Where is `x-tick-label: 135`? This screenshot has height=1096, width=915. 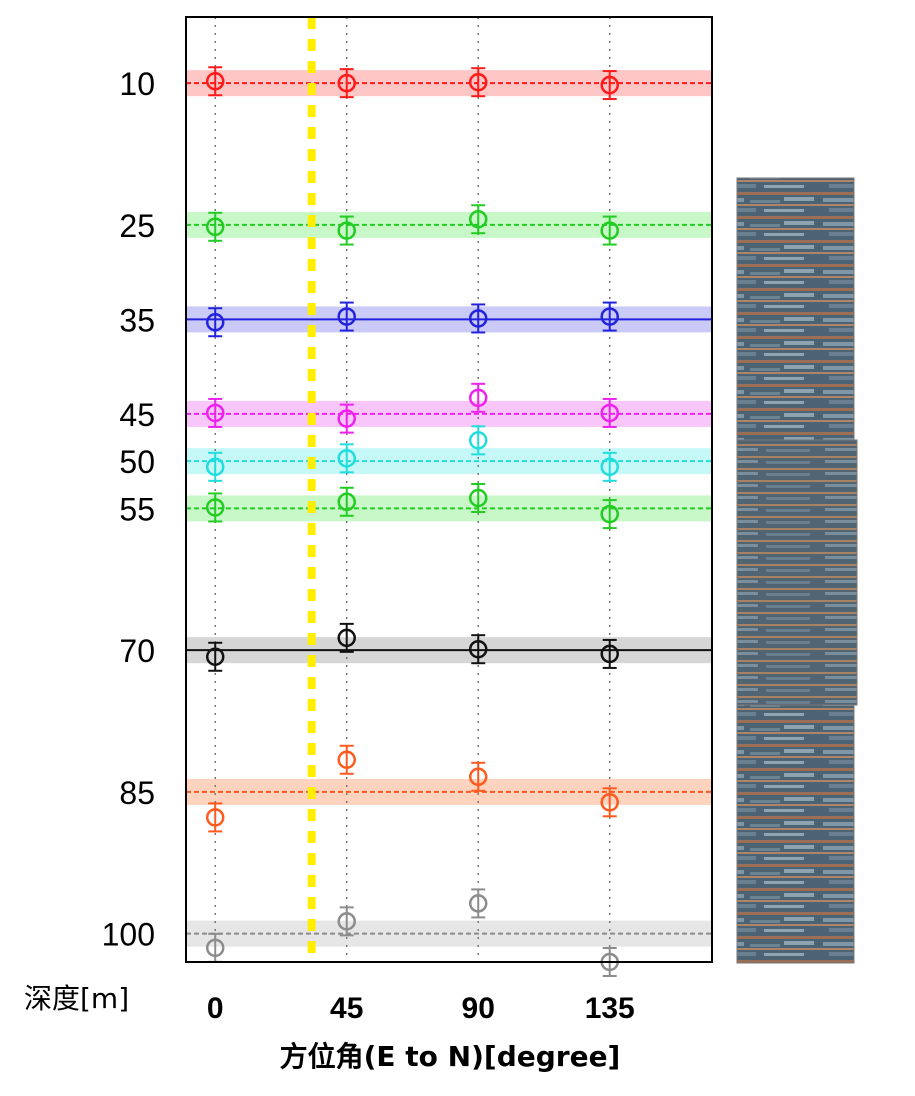
x-tick-label: 135 is located at coordinates (610, 1008).